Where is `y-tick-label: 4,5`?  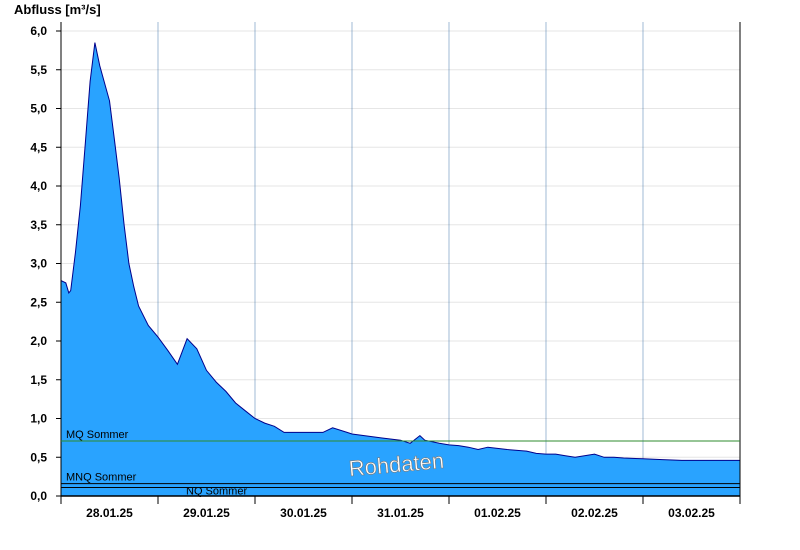 y-tick-label: 4,5 is located at coordinates (38, 147).